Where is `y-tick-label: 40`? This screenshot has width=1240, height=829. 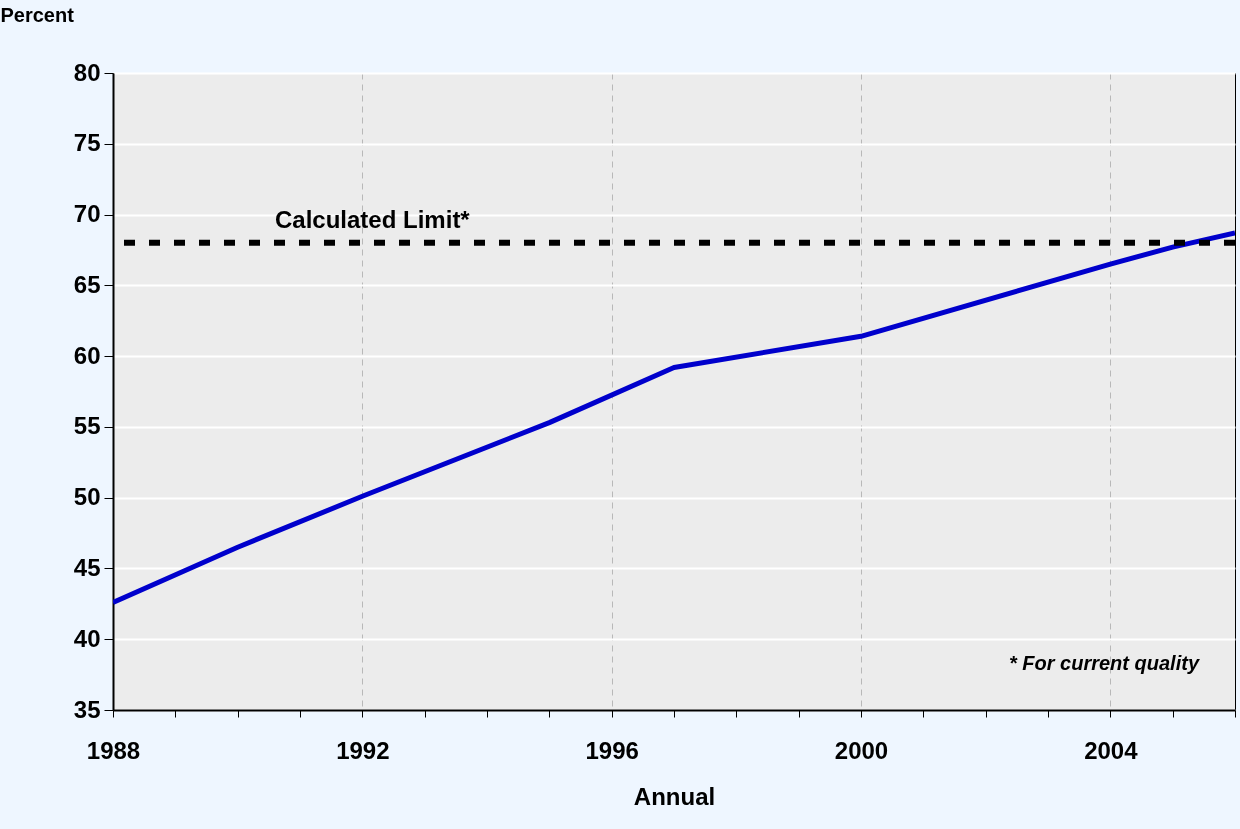
y-tick-label: 40 is located at coordinates (87, 638).